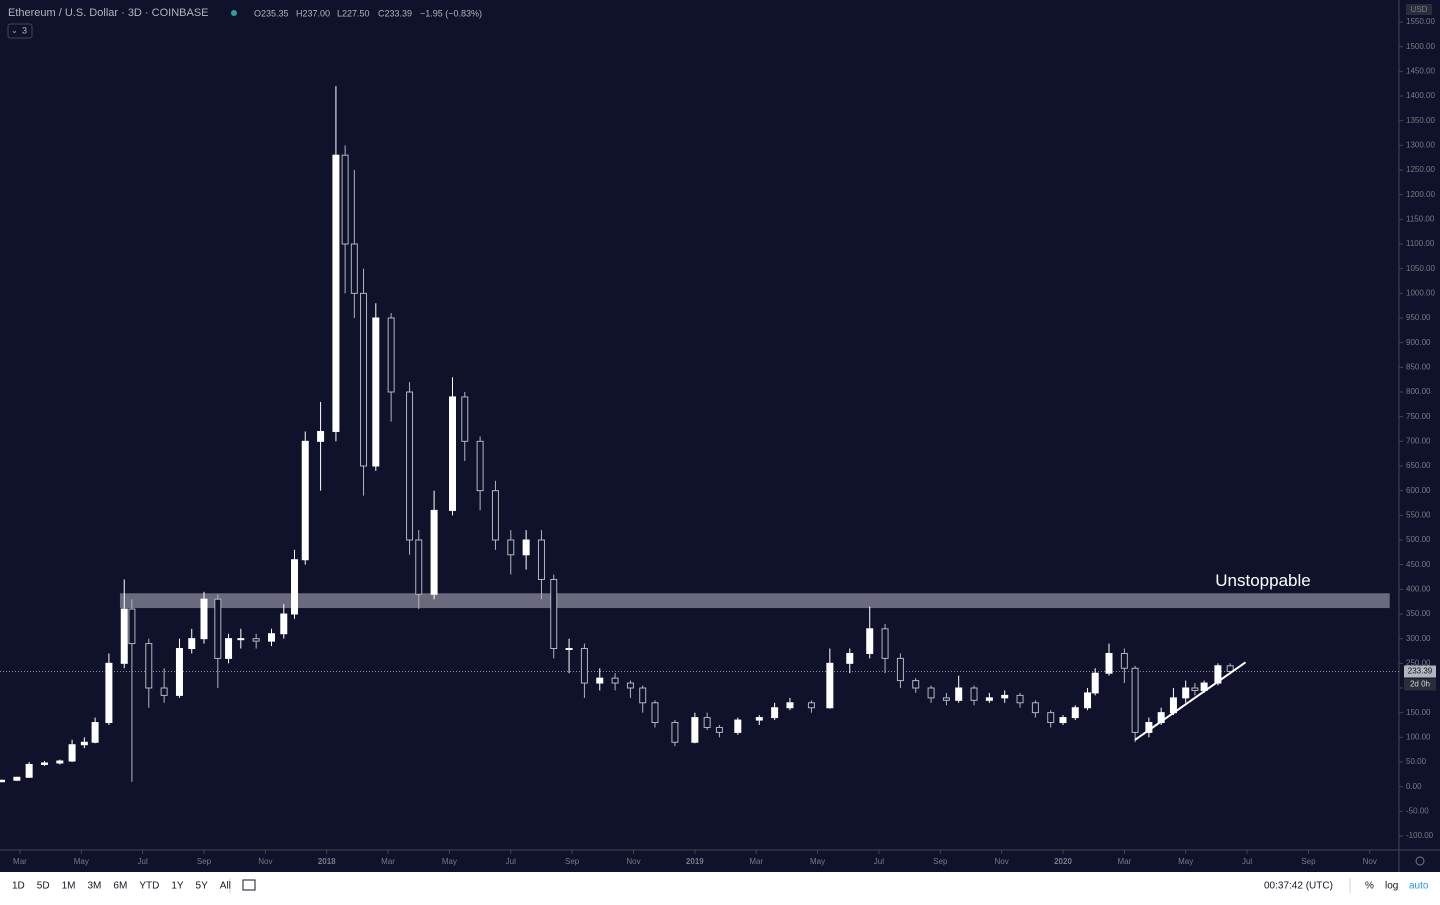  I want to click on y-tick-label: 50.00, so click(1416, 761).